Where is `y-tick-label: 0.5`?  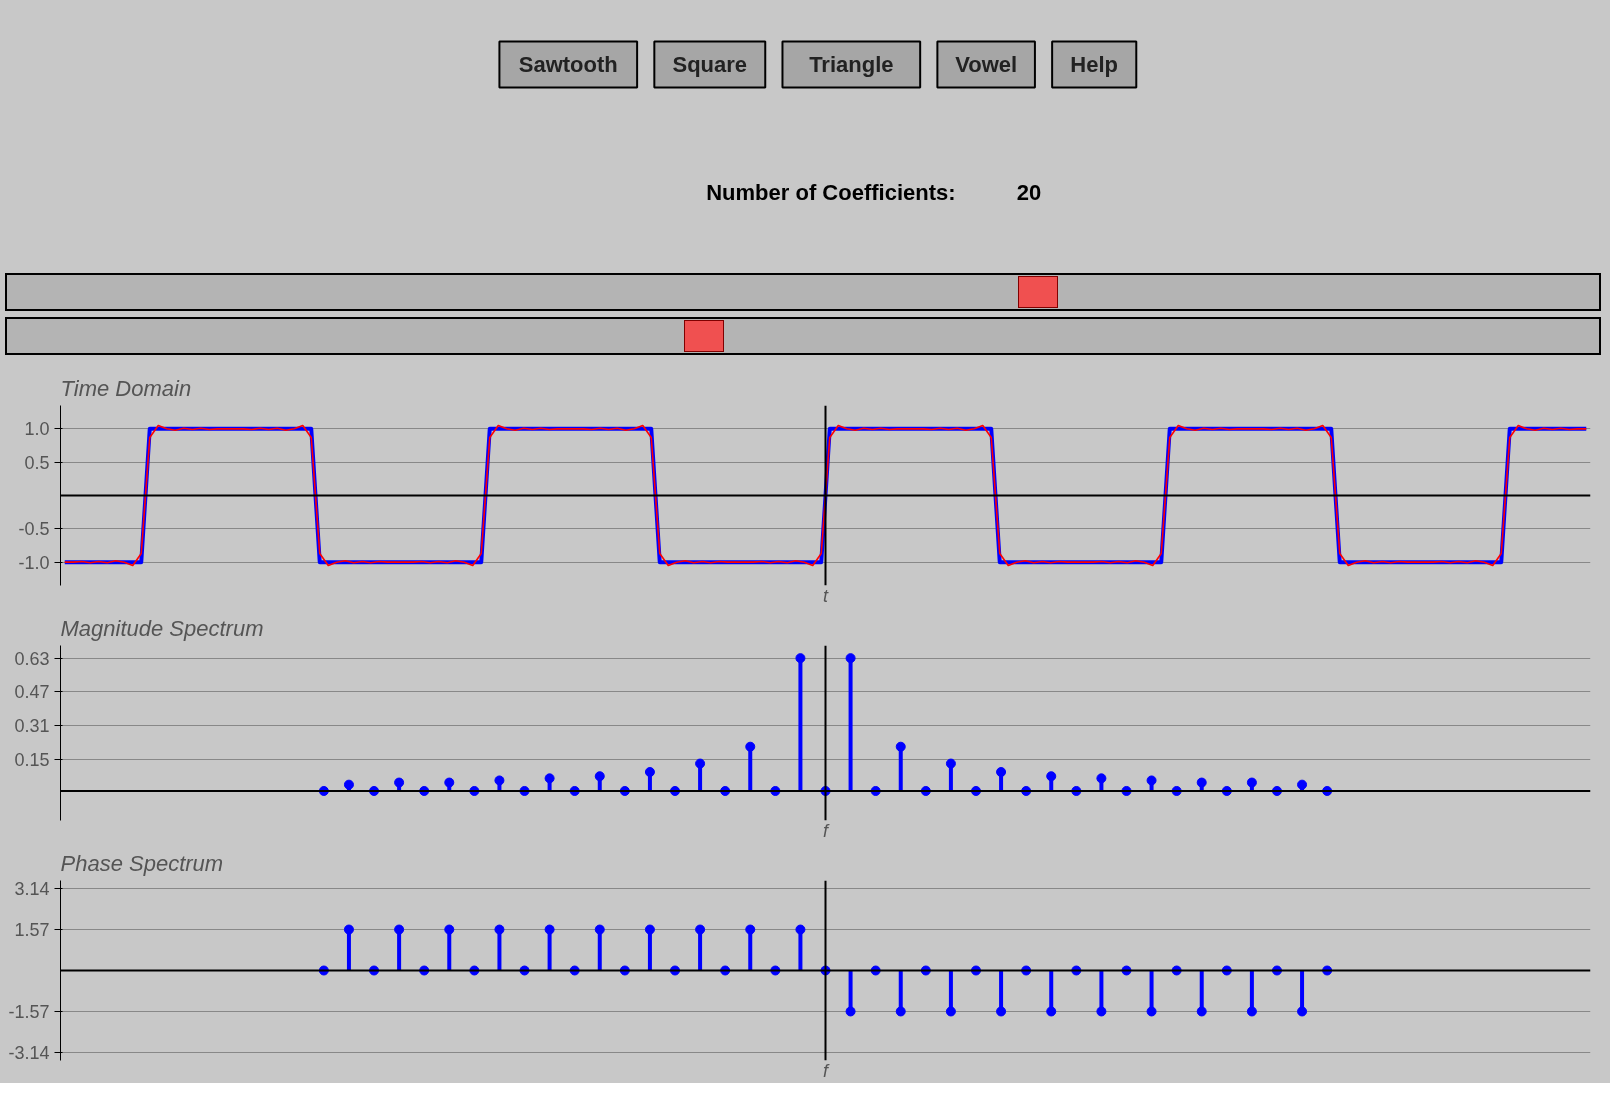
y-tick-label: 0.5 is located at coordinates (37, 462).